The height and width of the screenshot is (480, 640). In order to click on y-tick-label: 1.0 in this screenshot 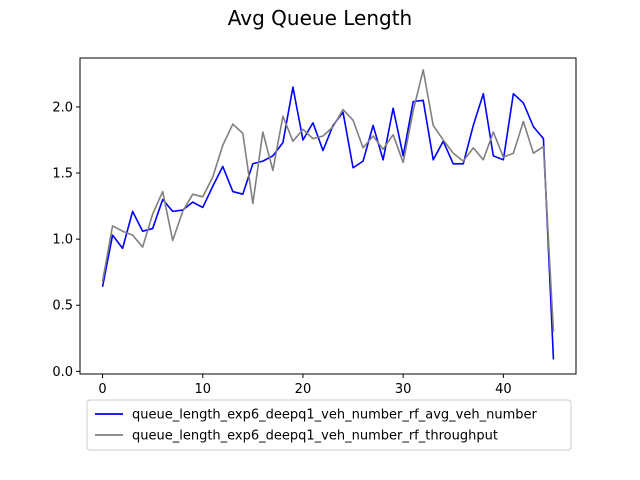, I will do `click(62, 240)`.